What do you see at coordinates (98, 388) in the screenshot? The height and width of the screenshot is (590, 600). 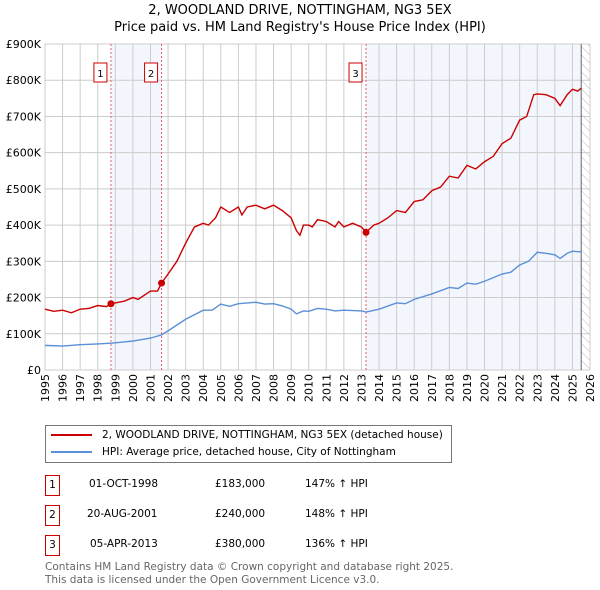 I see `x-tick-label: 1998` at bounding box center [98, 388].